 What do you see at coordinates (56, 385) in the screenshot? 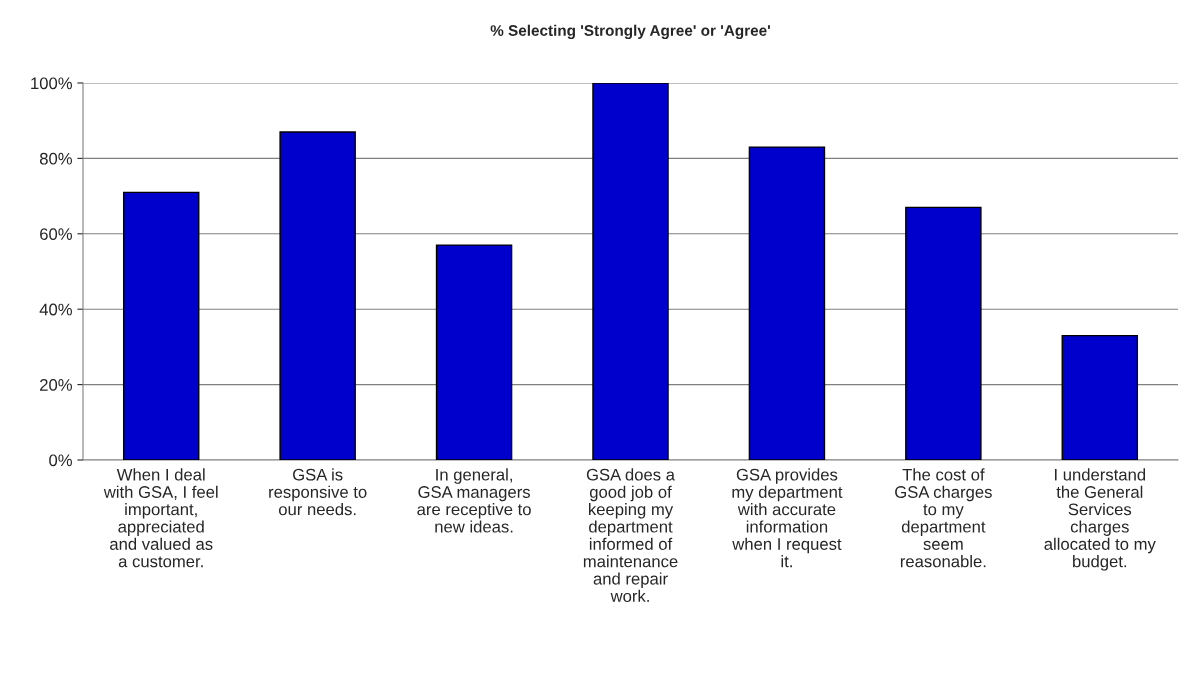
I see `y-tick-label: 20%` at bounding box center [56, 385].